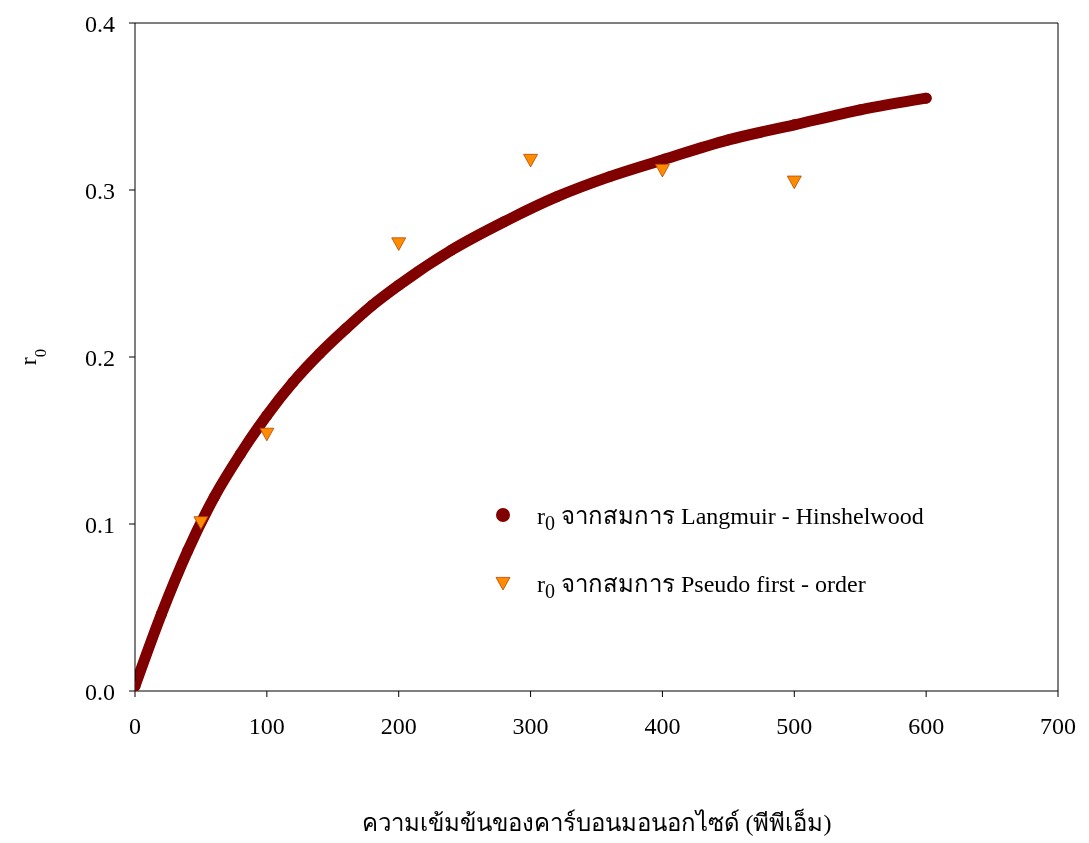  I want to click on y-tick-label: 0.0, so click(100, 691).